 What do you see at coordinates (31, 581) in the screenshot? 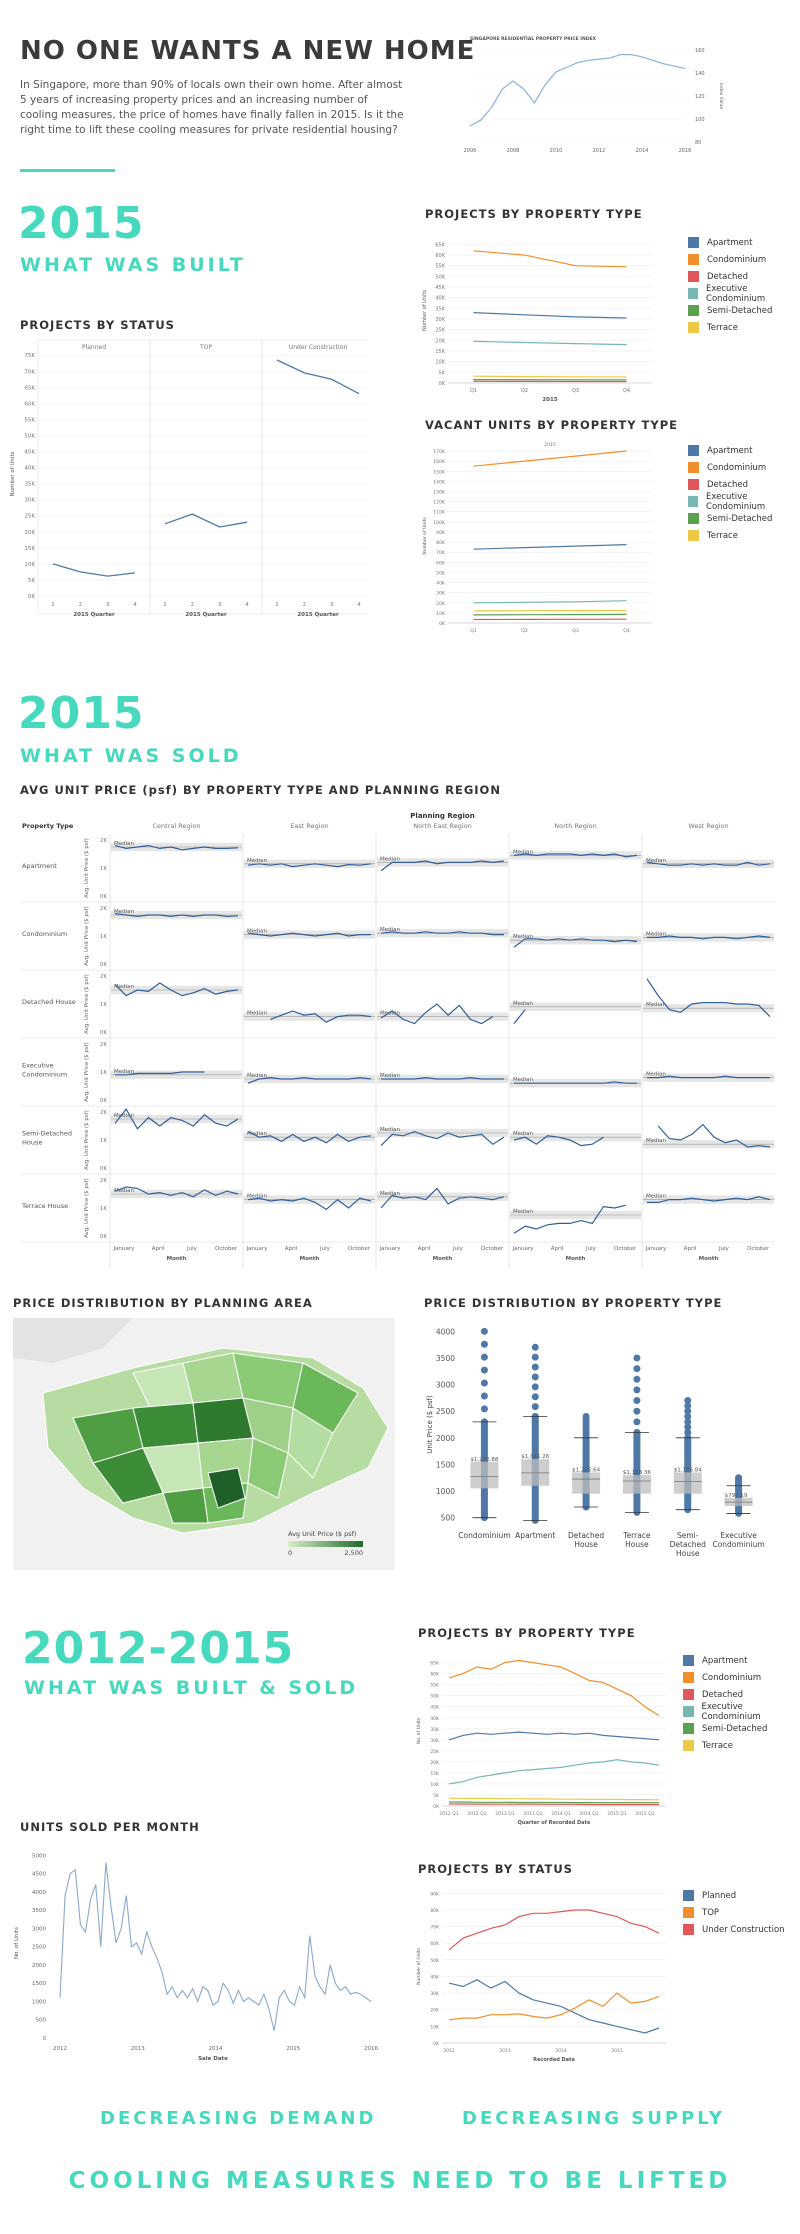
I see `y-tick-label: 5K` at bounding box center [31, 581].